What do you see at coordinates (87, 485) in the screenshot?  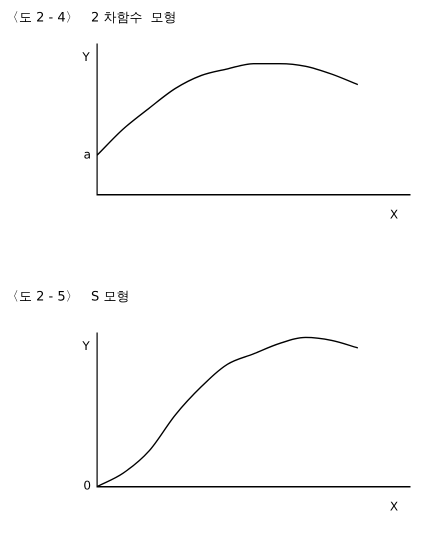 I see `text: 0` at bounding box center [87, 485].